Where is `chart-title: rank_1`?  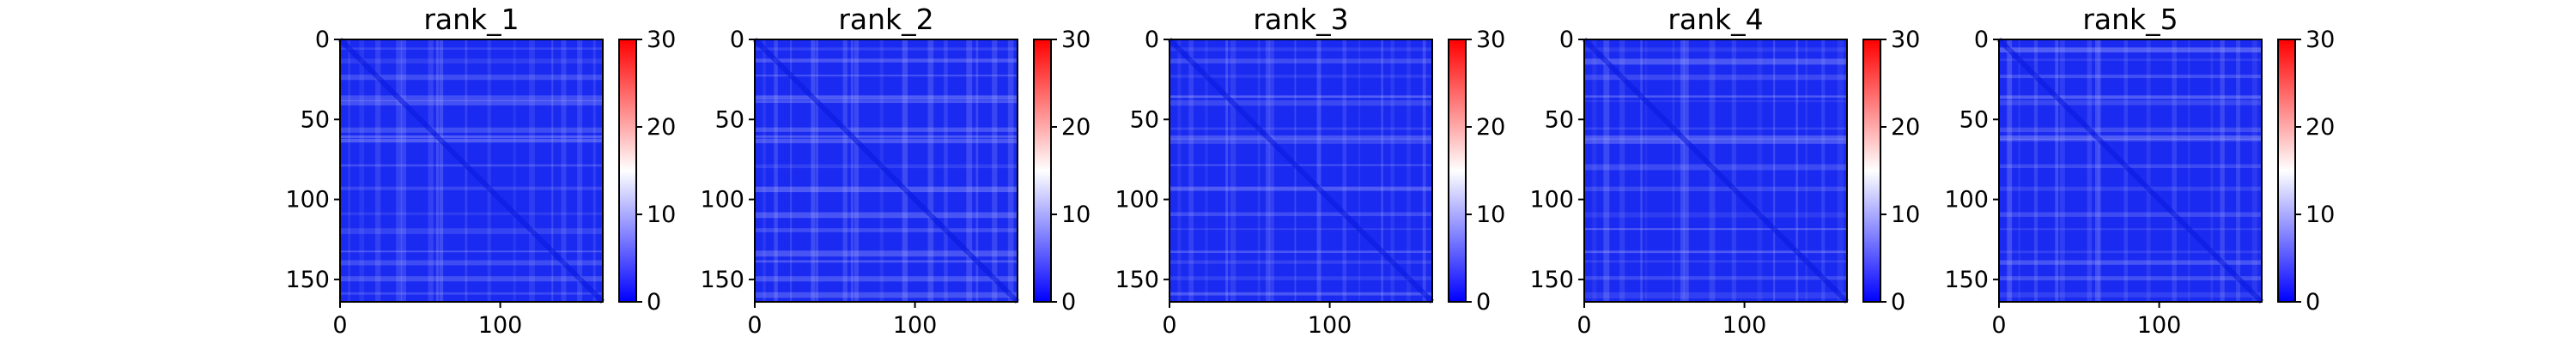
chart-title: rank_1 is located at coordinates (471, 19).